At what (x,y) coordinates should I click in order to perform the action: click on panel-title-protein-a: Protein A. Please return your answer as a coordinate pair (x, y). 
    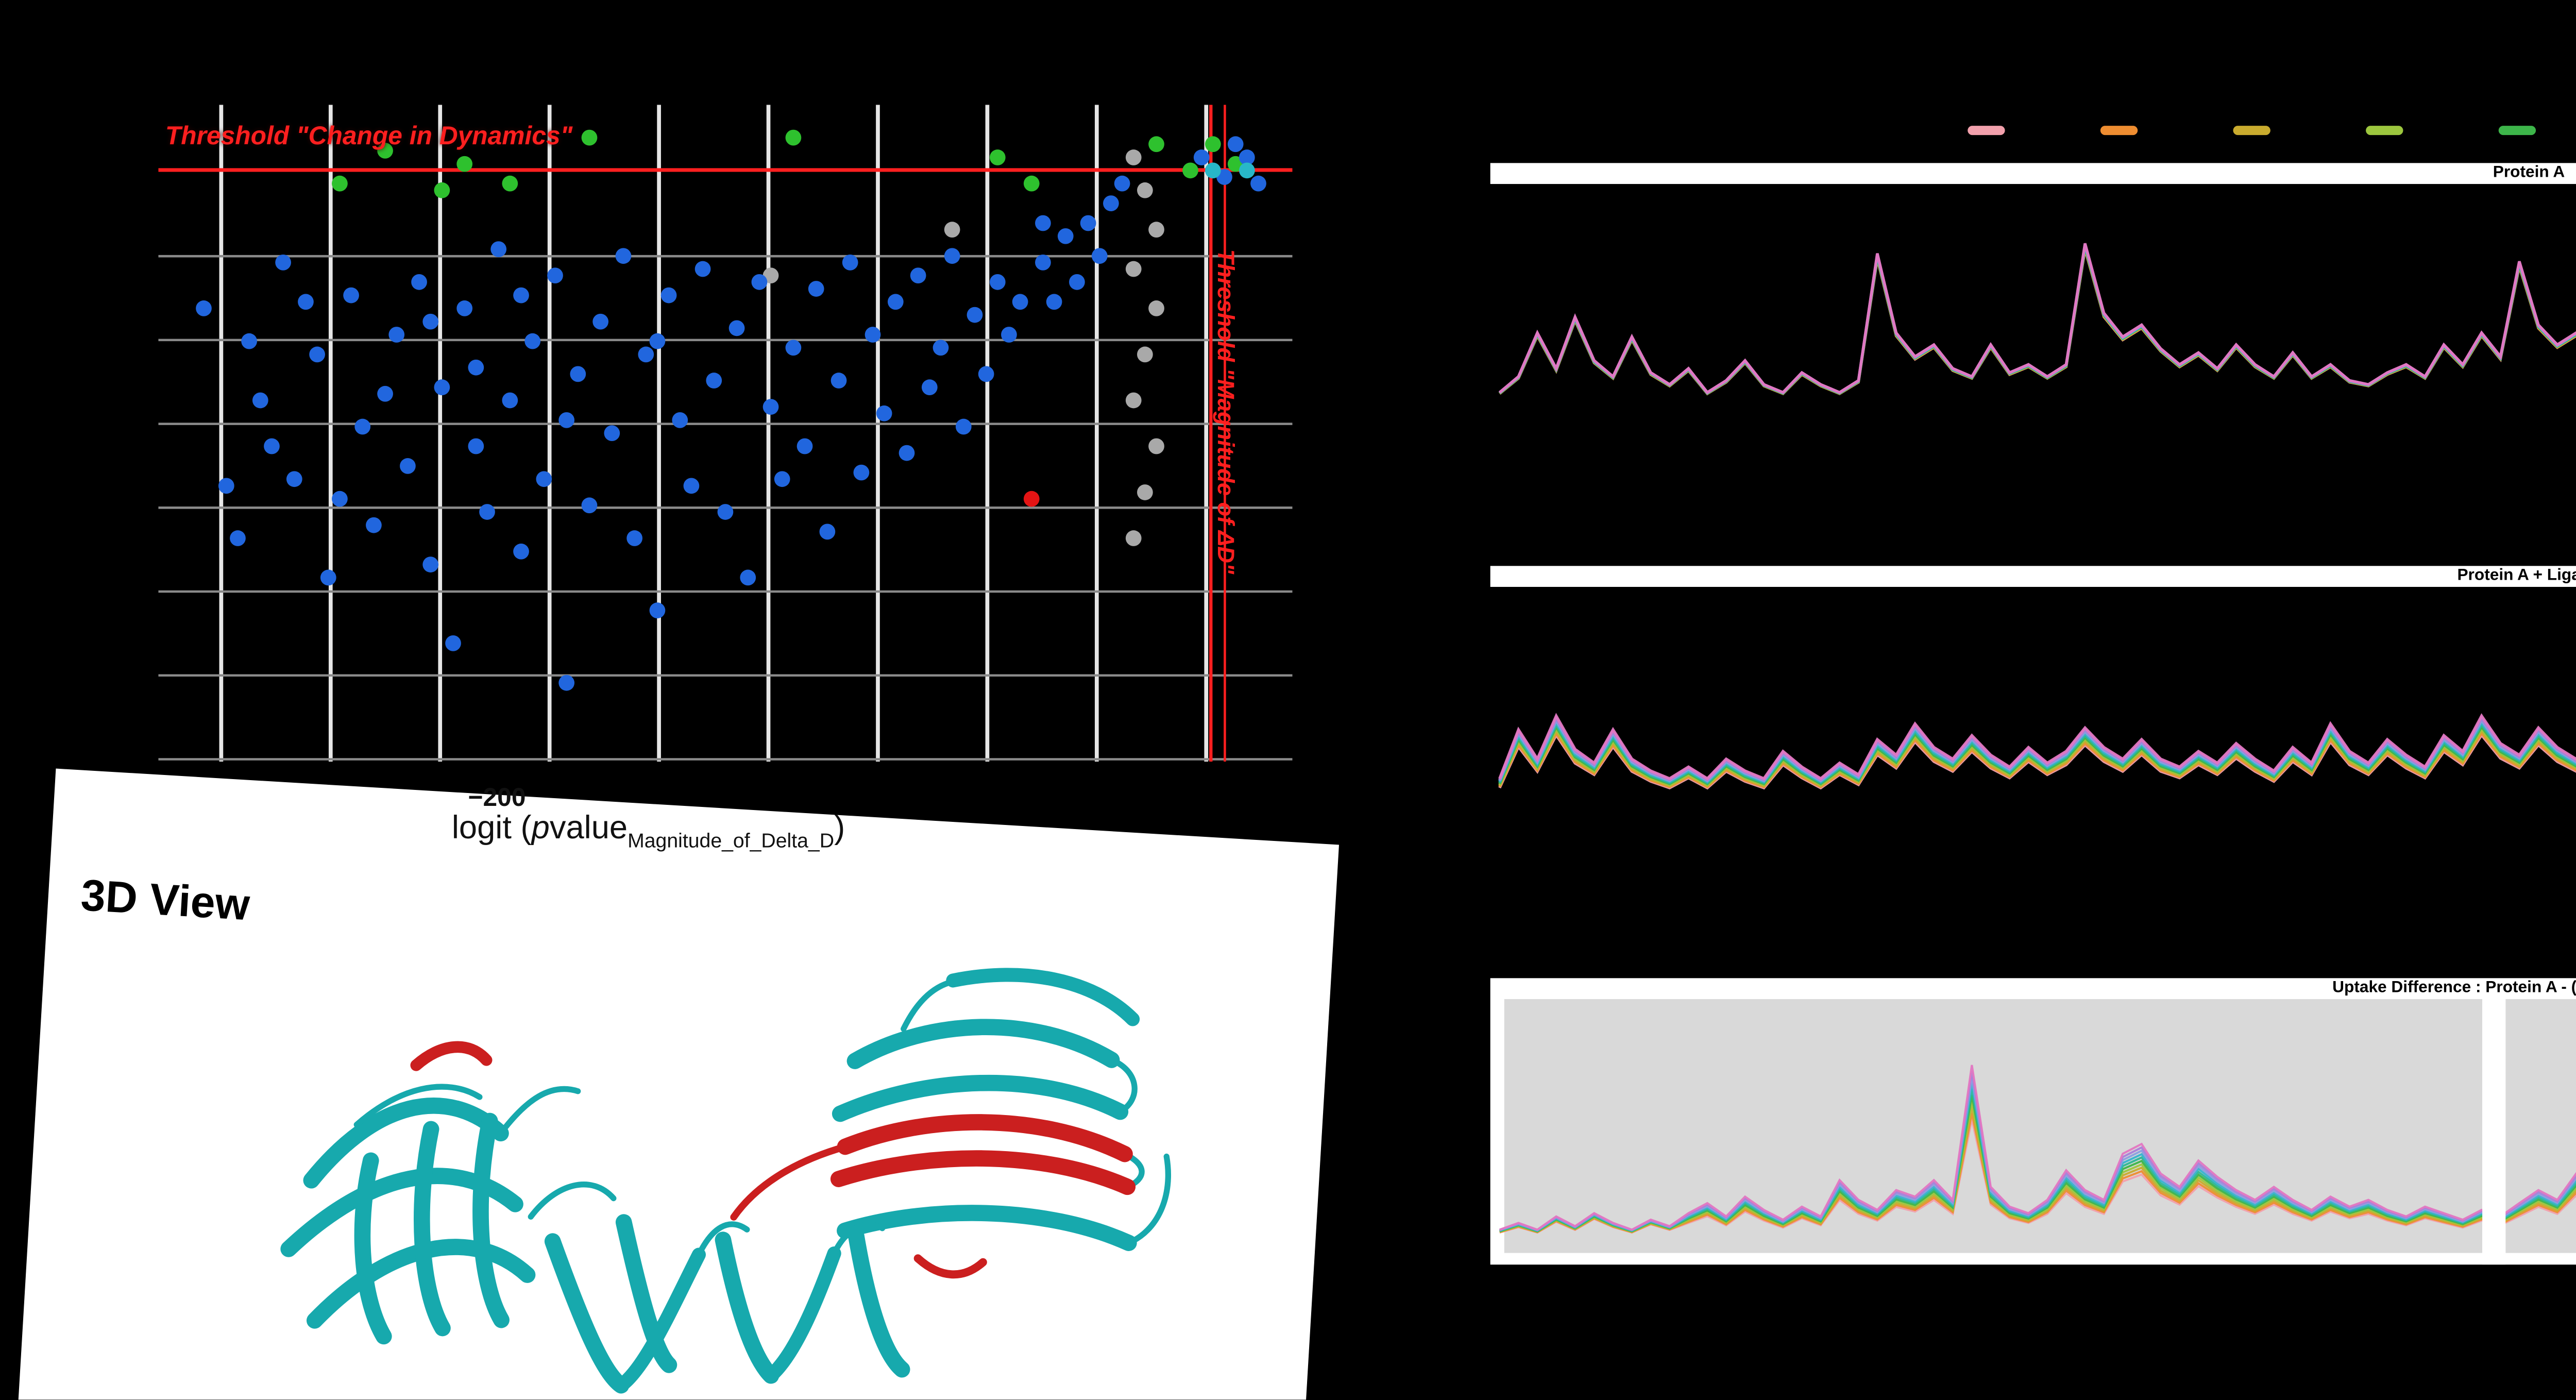
    Looking at the image, I should click on (2033, 173).